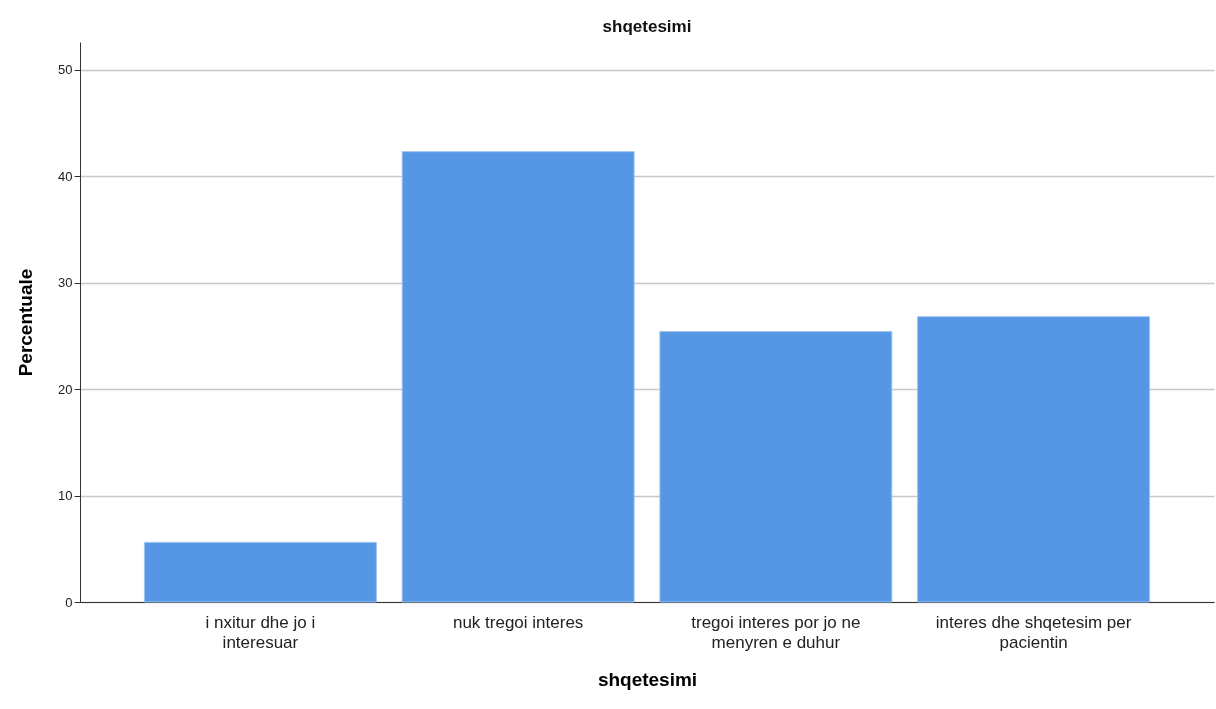 Image resolution: width=1216 pixels, height=709 pixels. What do you see at coordinates (65, 70) in the screenshot?
I see `y-tick-label: 50` at bounding box center [65, 70].